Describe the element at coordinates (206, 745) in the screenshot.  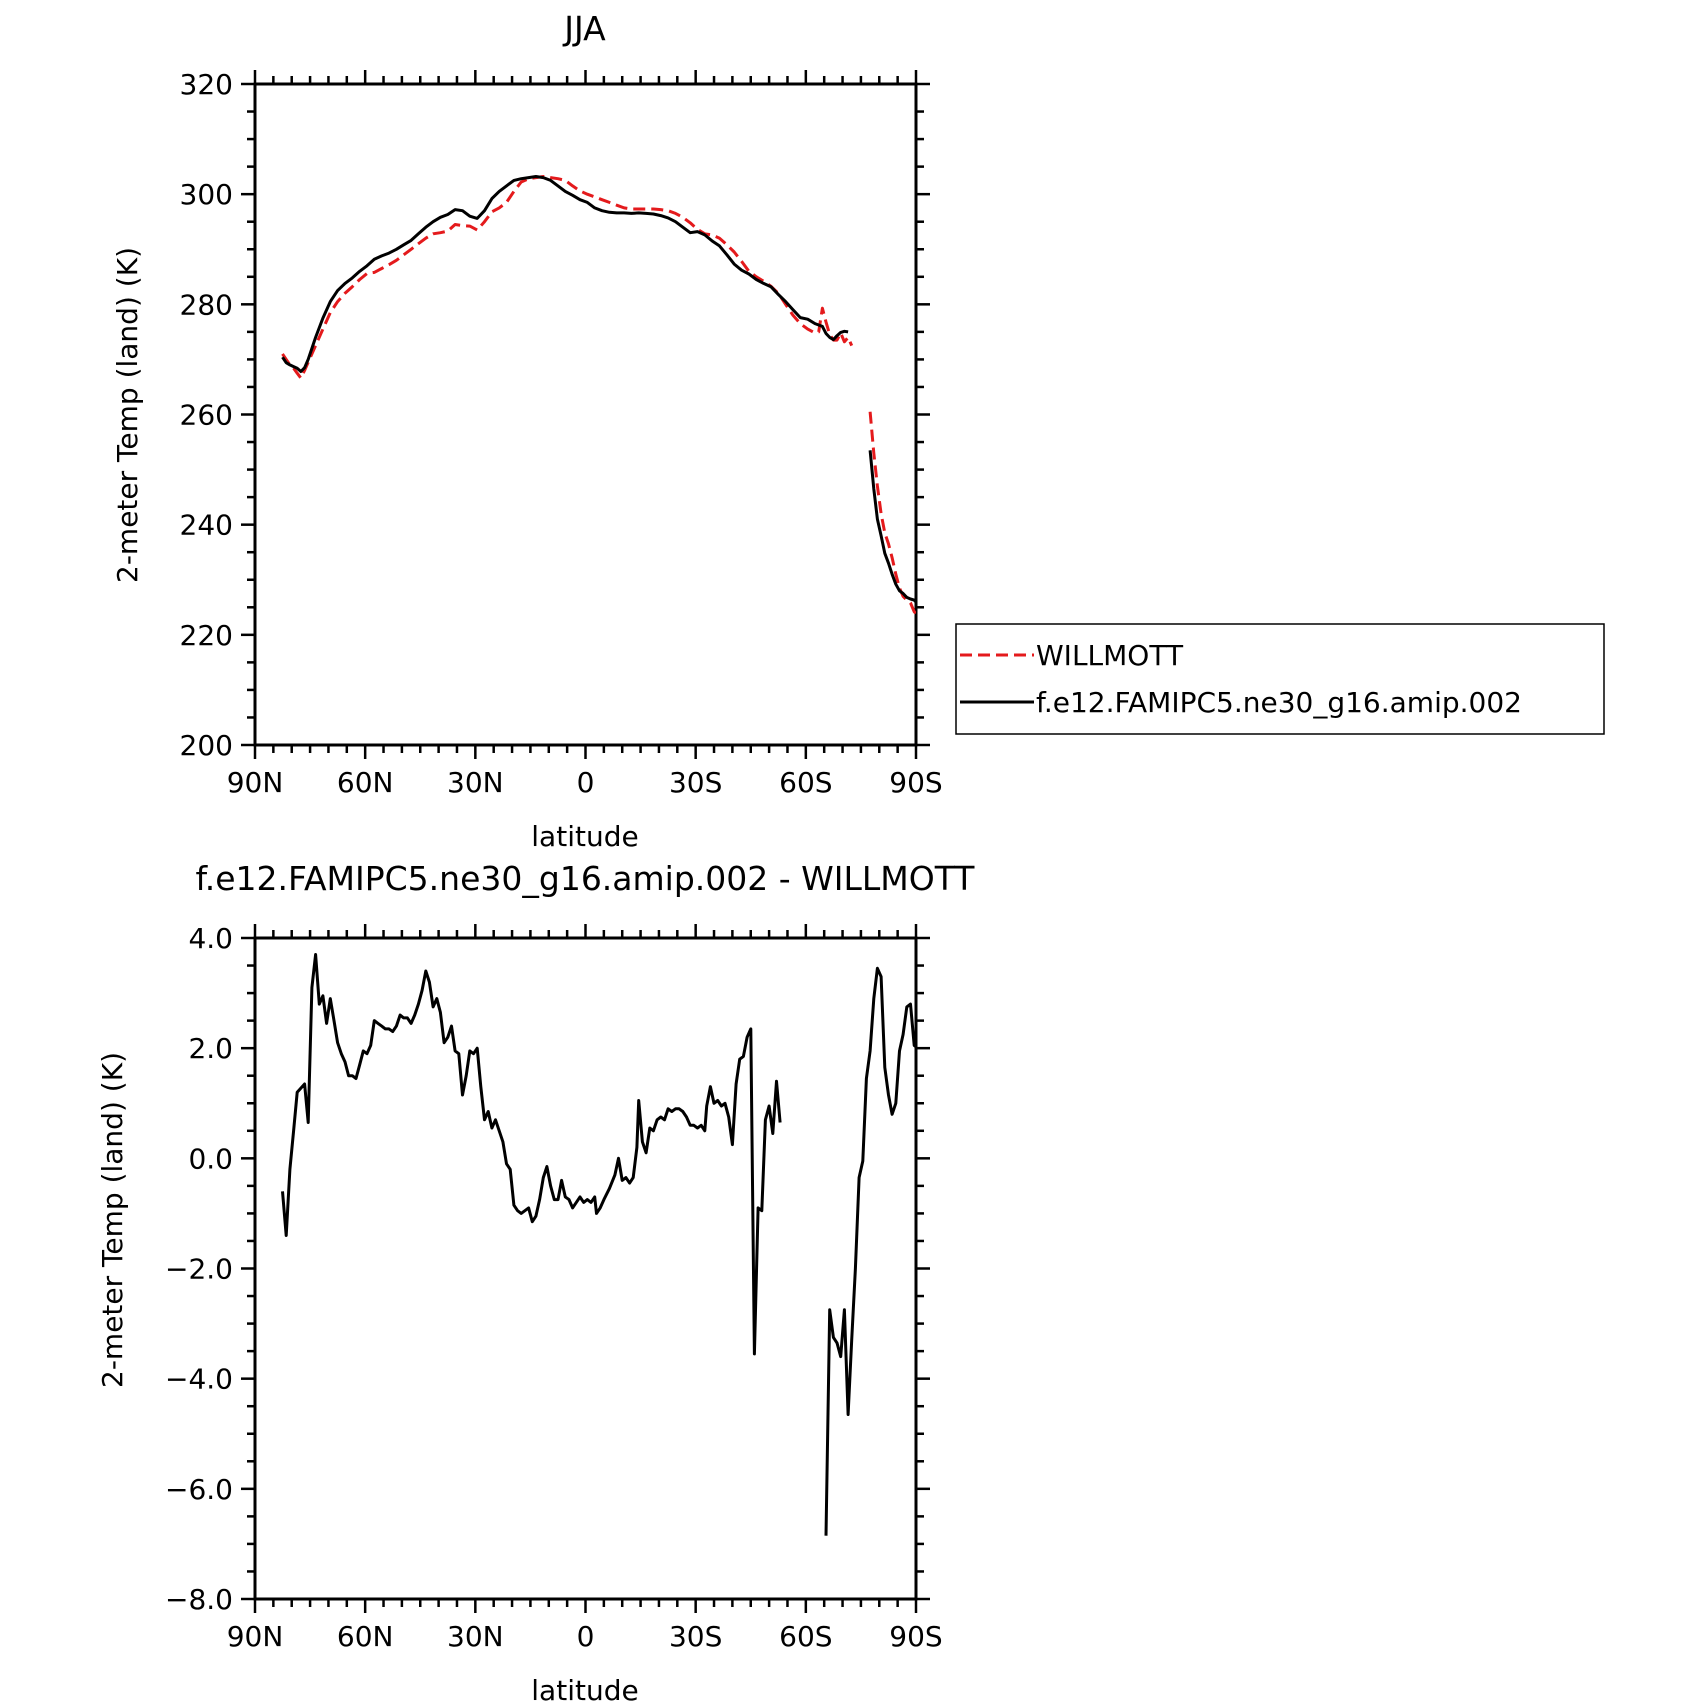
I see `y-tick-label: 200` at that location.